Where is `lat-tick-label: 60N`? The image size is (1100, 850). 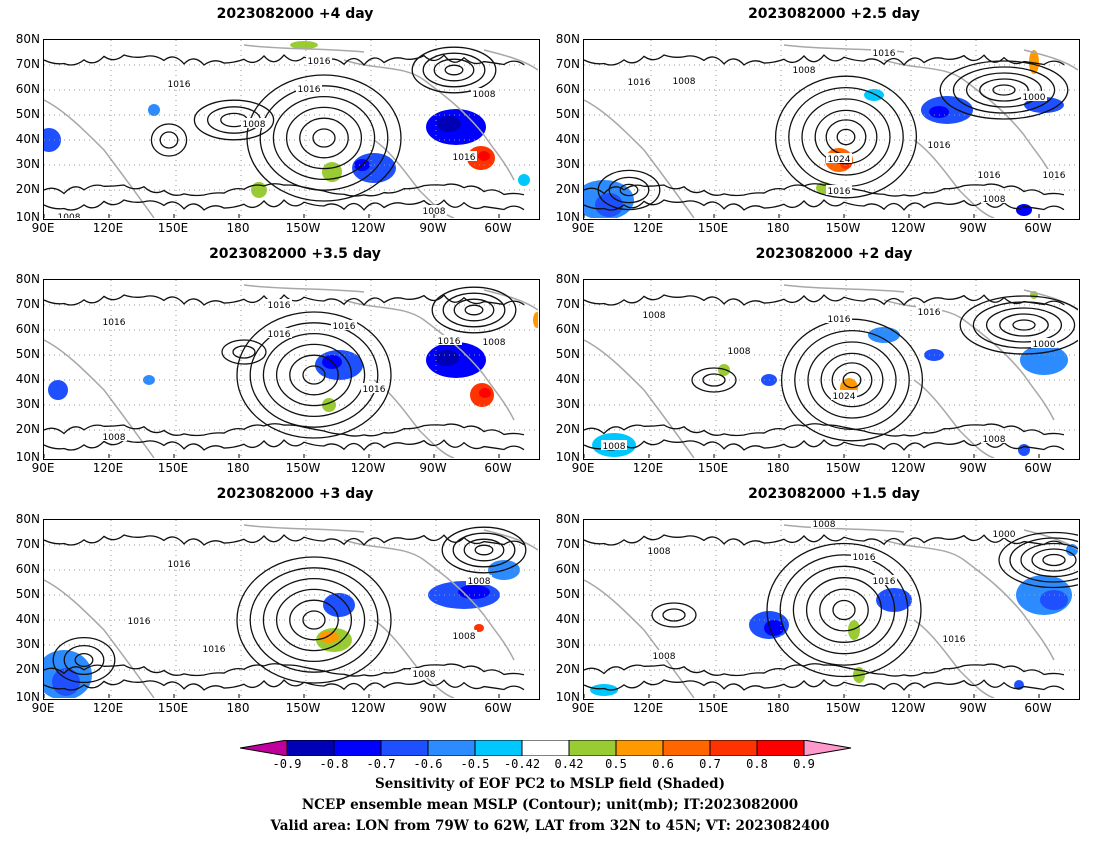
lat-tick-label: 60N is located at coordinates (567, 329).